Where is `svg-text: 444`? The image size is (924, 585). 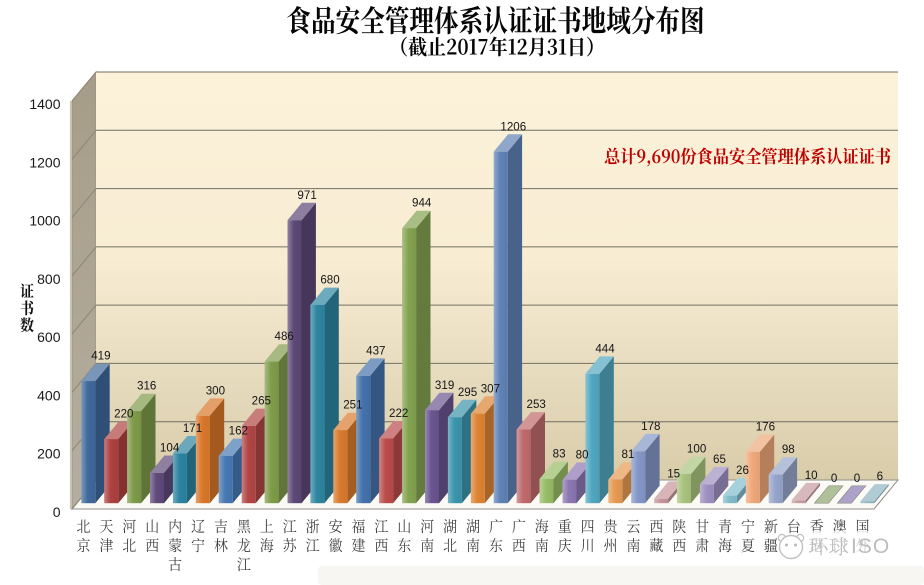 svg-text: 444 is located at coordinates (605, 348).